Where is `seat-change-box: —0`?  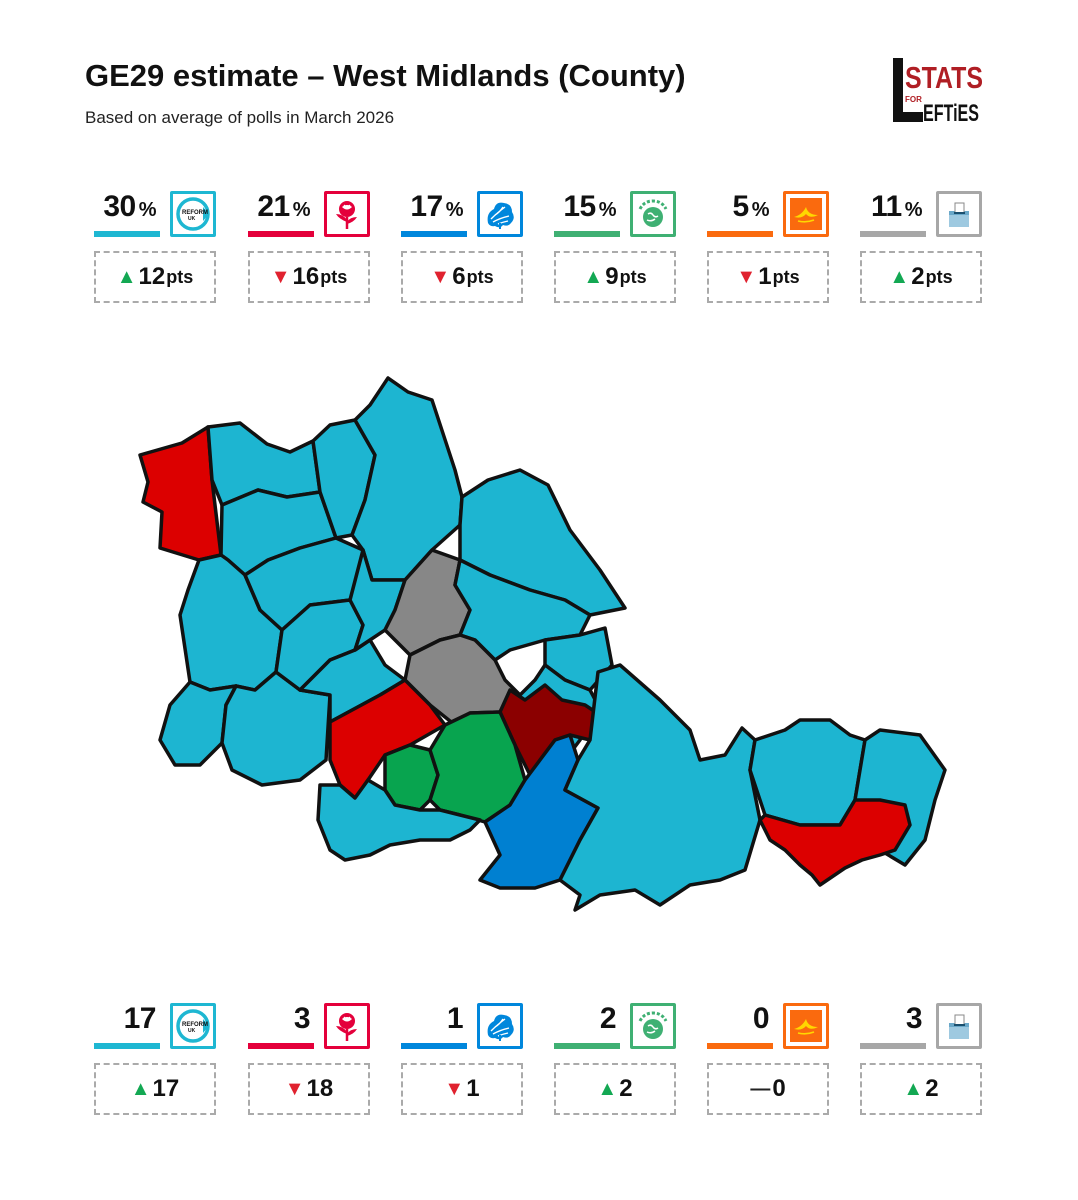 seat-change-box: —0 is located at coordinates (768, 1089).